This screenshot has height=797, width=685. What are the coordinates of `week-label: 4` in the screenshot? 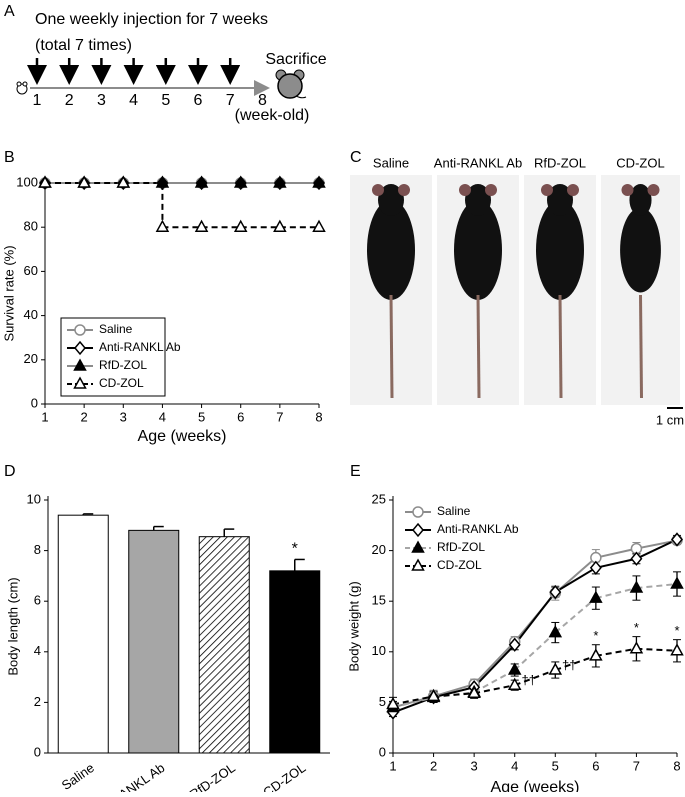 It's located at (133, 100).